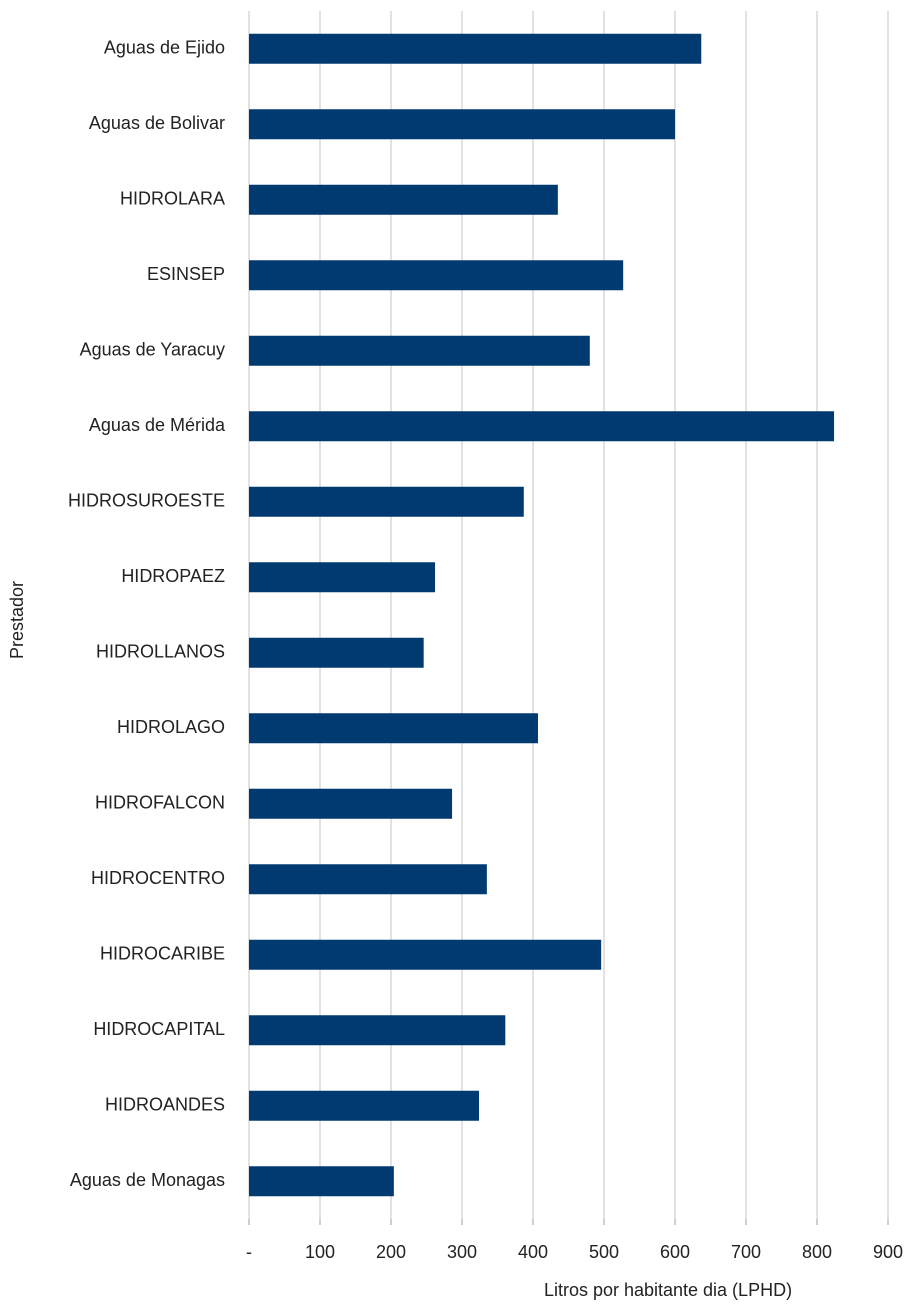 The width and height of the screenshot is (910, 1308). Describe the element at coordinates (152, 350) in the screenshot. I see `y-tick-label: Aguas de Yaracuy` at that location.